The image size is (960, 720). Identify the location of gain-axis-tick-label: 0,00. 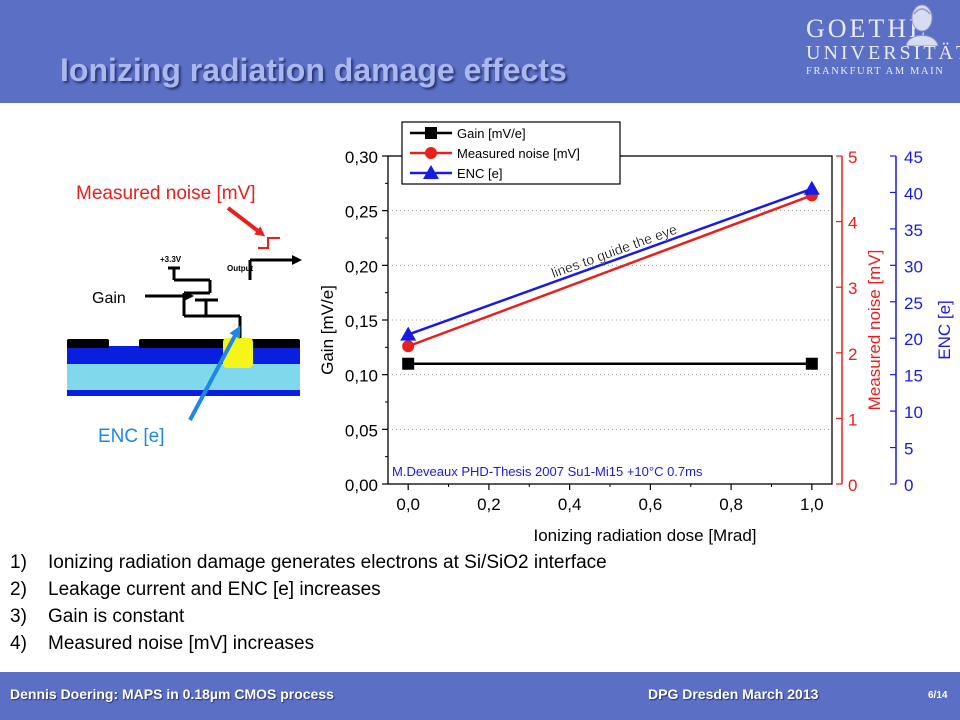
(361, 485).